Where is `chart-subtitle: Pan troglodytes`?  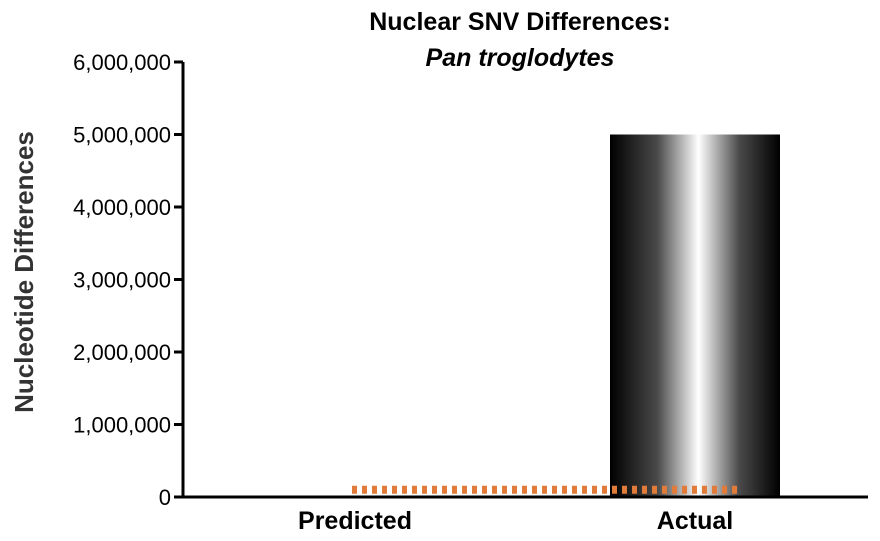
chart-subtitle: Pan troglodytes is located at coordinates (520, 58).